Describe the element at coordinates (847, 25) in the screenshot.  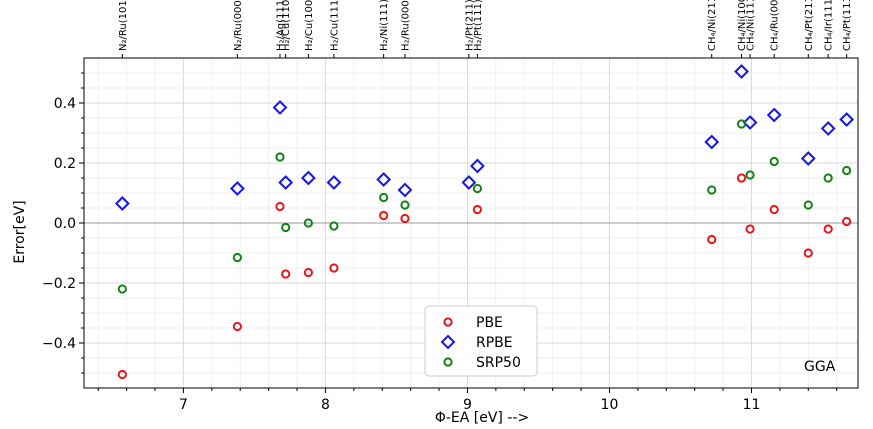
I see `system-label: CH₄/Pt(111)` at that location.